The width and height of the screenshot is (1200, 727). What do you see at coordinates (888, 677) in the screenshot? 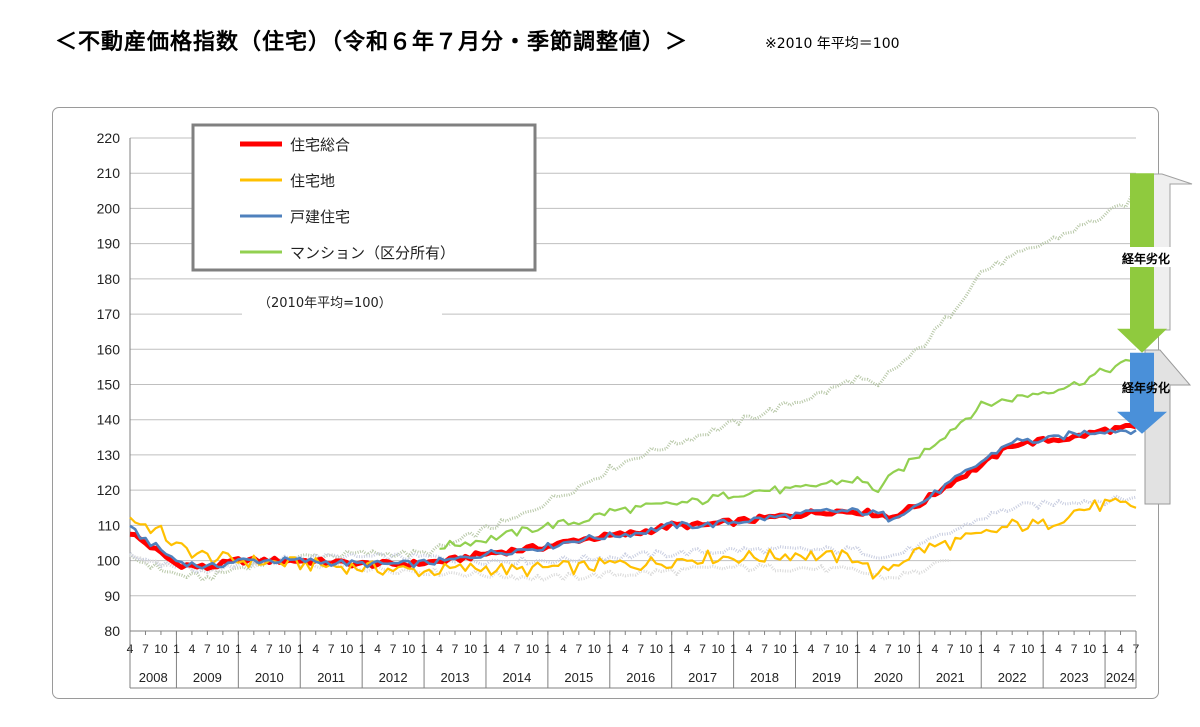
I see `year-label: 2020` at bounding box center [888, 677].